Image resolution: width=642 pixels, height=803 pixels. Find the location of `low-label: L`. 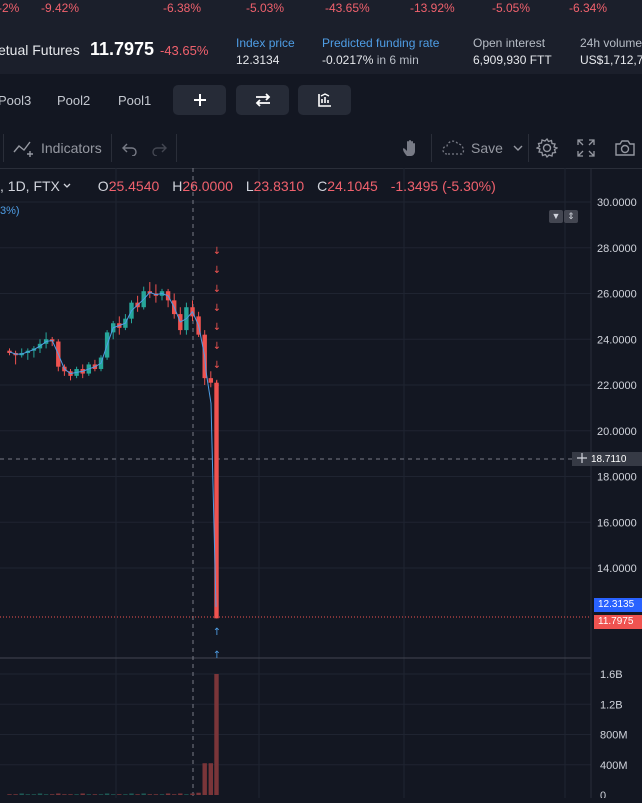

low-label: L is located at coordinates (249, 186).